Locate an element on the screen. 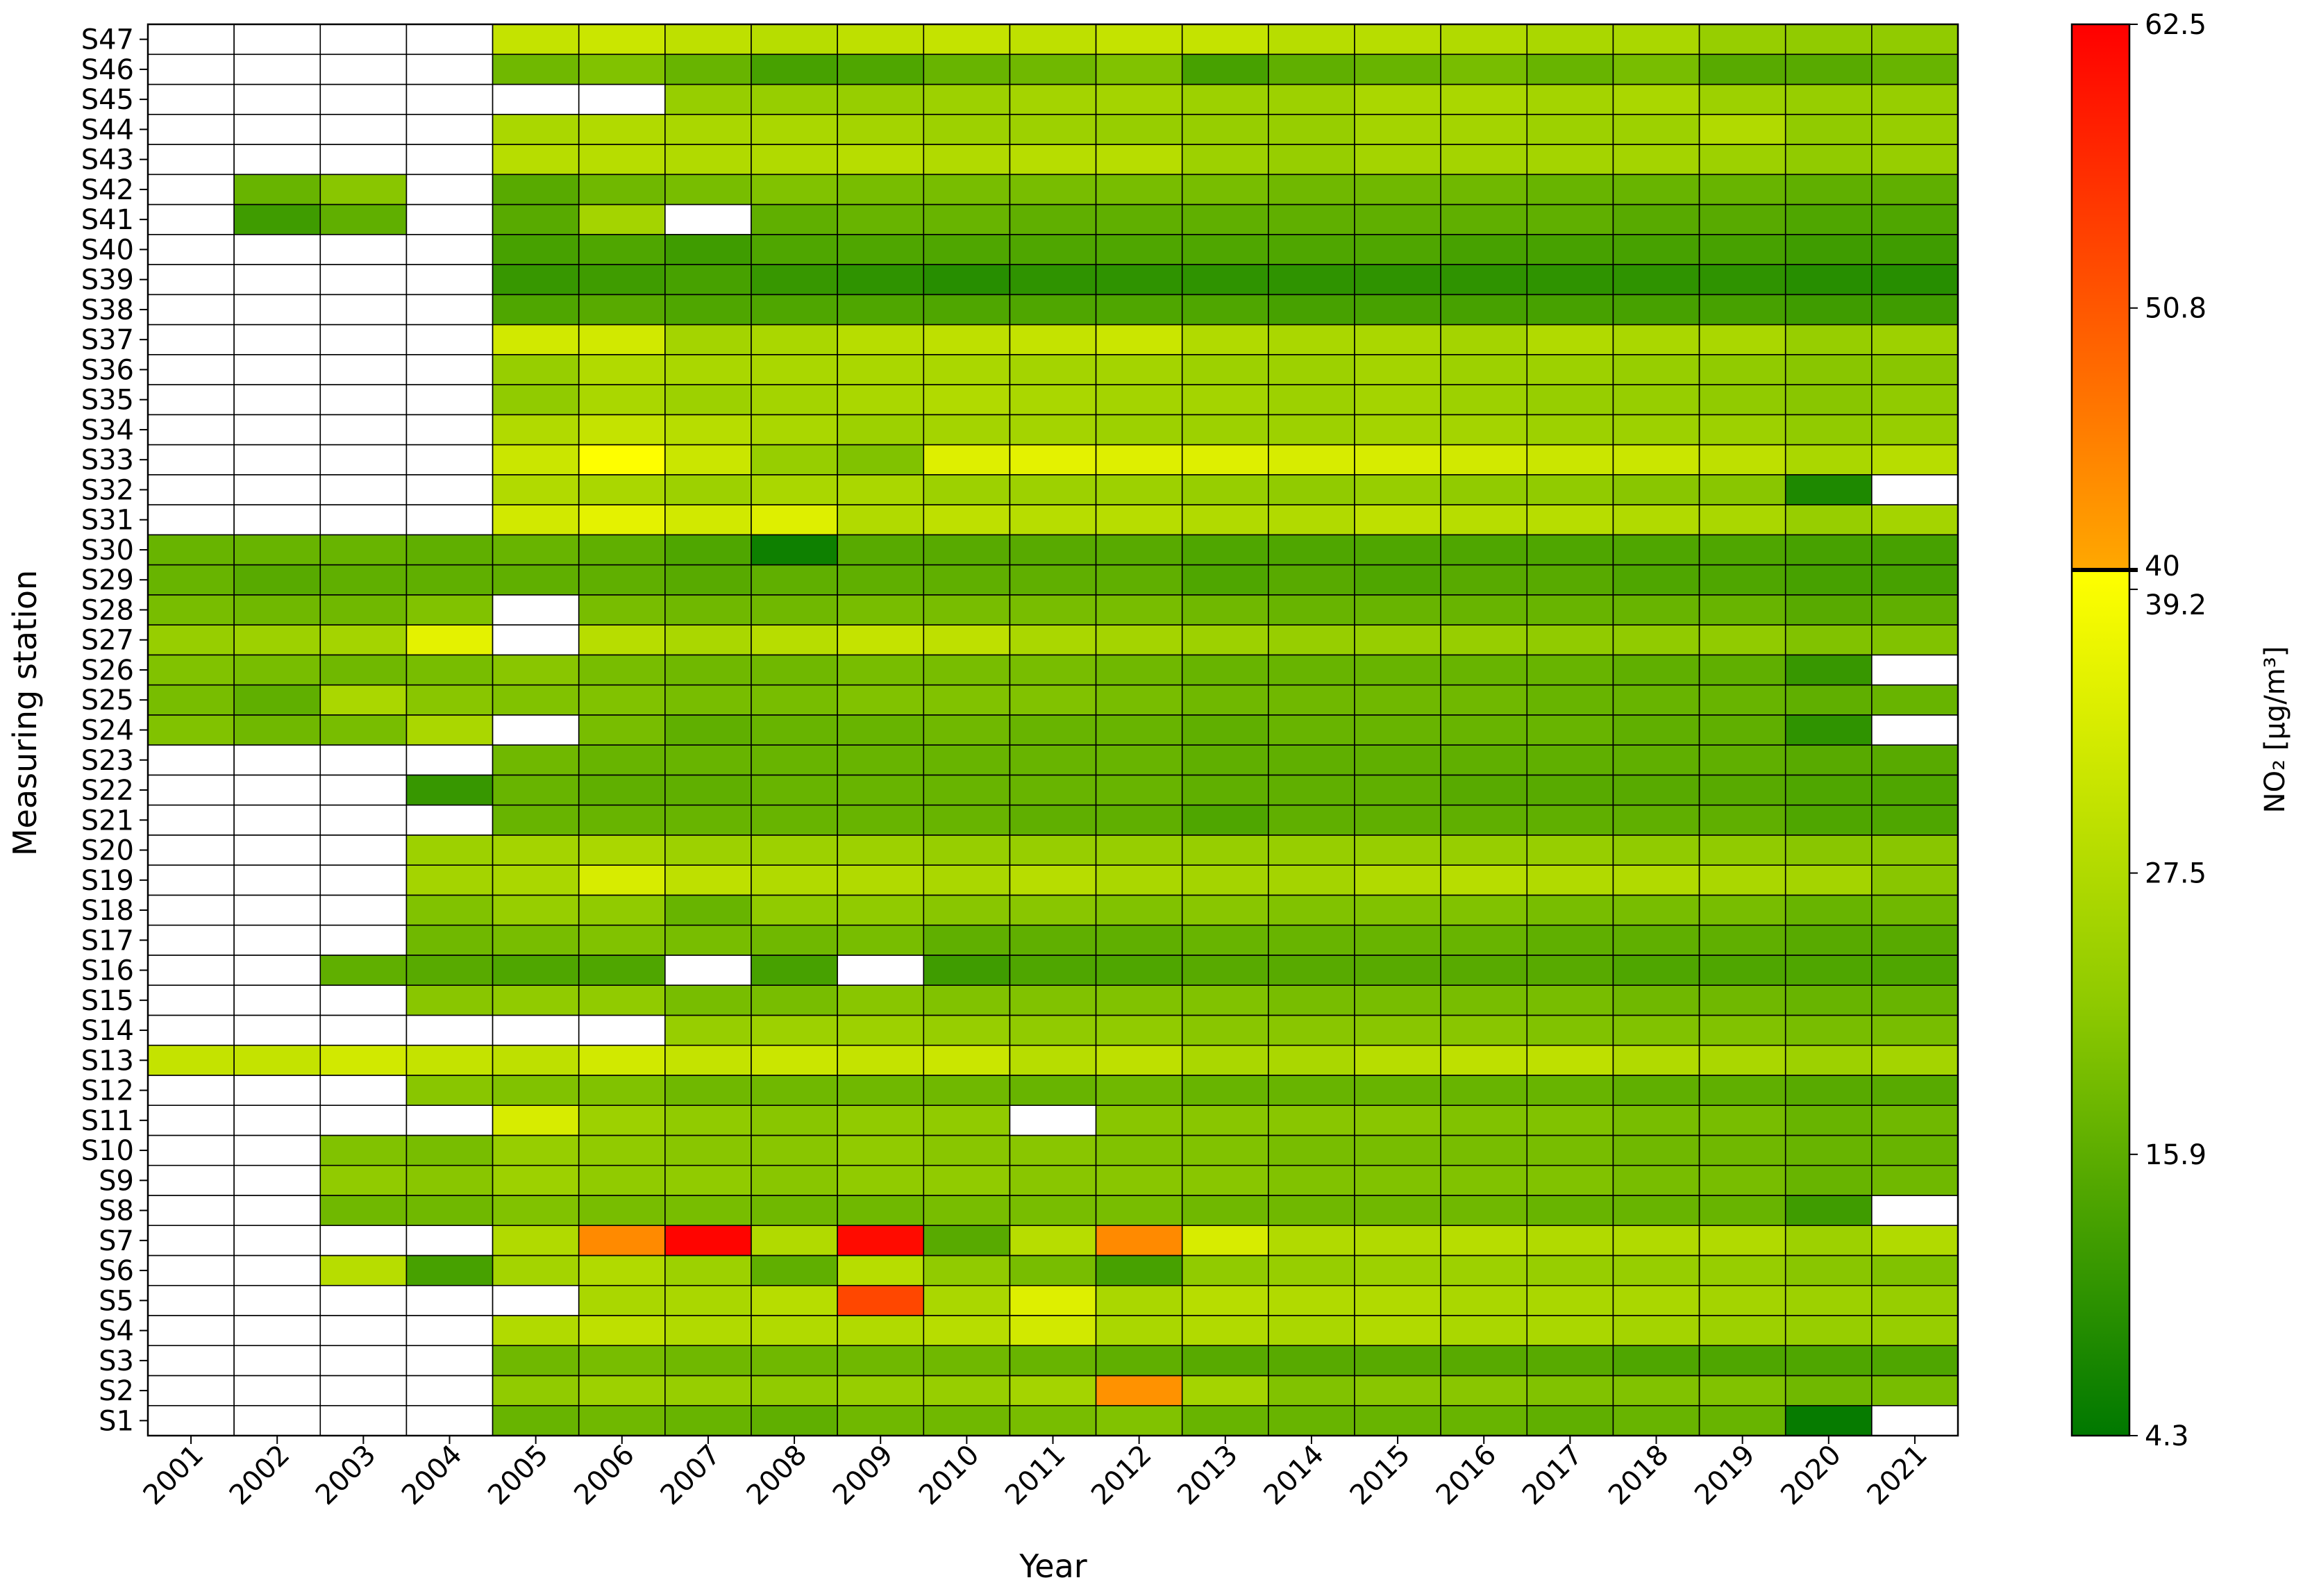 This screenshot has width=2303, height=1596. heatmap-cell-S44-2001 is located at coordinates (191, 129).